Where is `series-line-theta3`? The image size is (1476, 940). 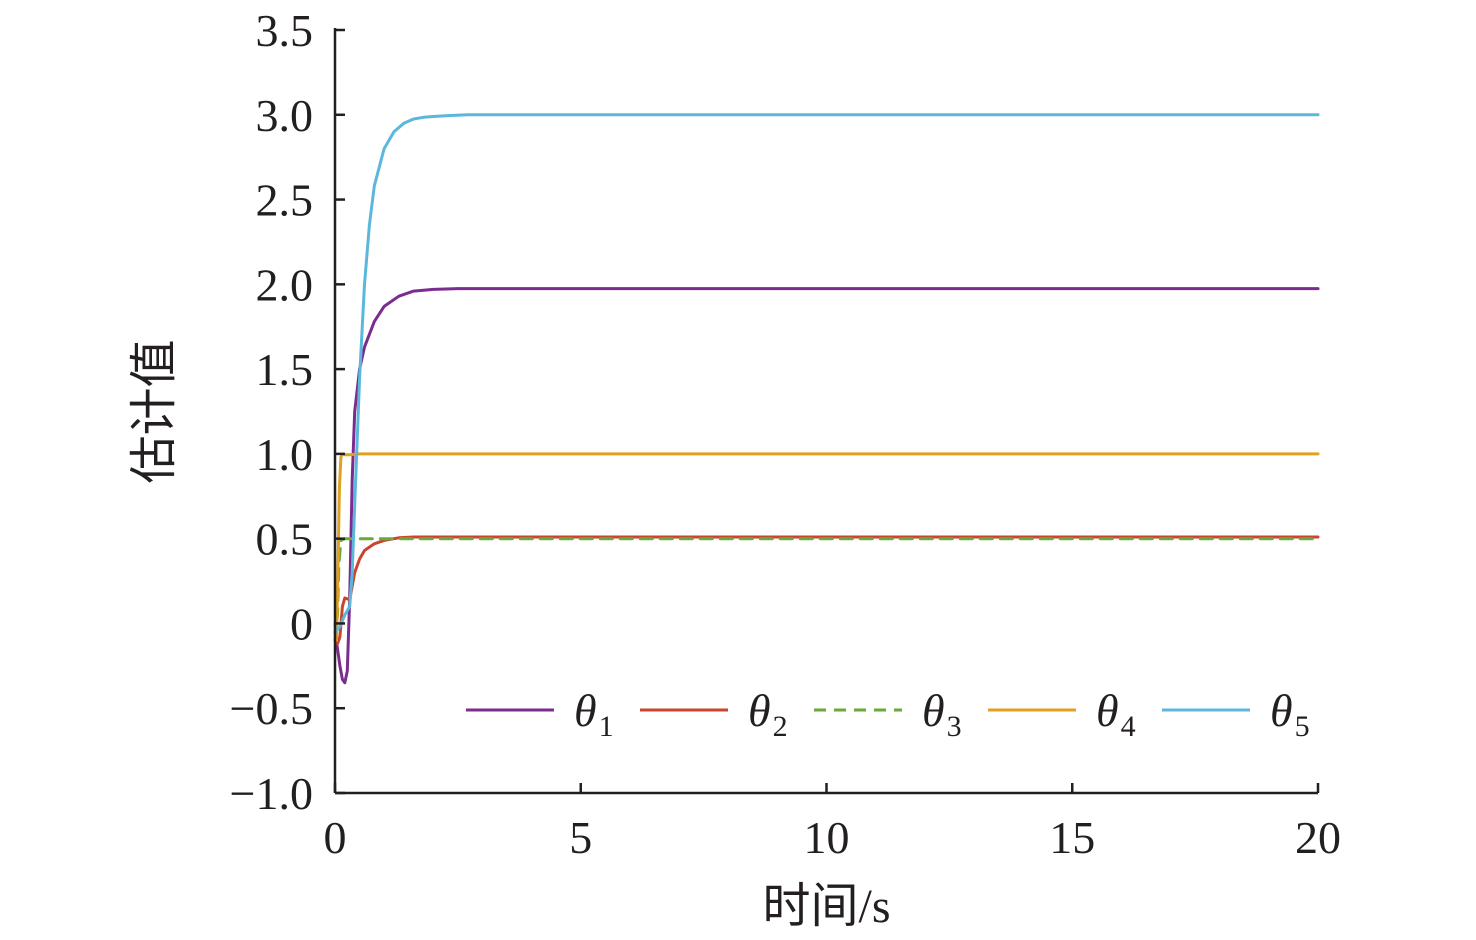
series-line-theta3 is located at coordinates (826, 589).